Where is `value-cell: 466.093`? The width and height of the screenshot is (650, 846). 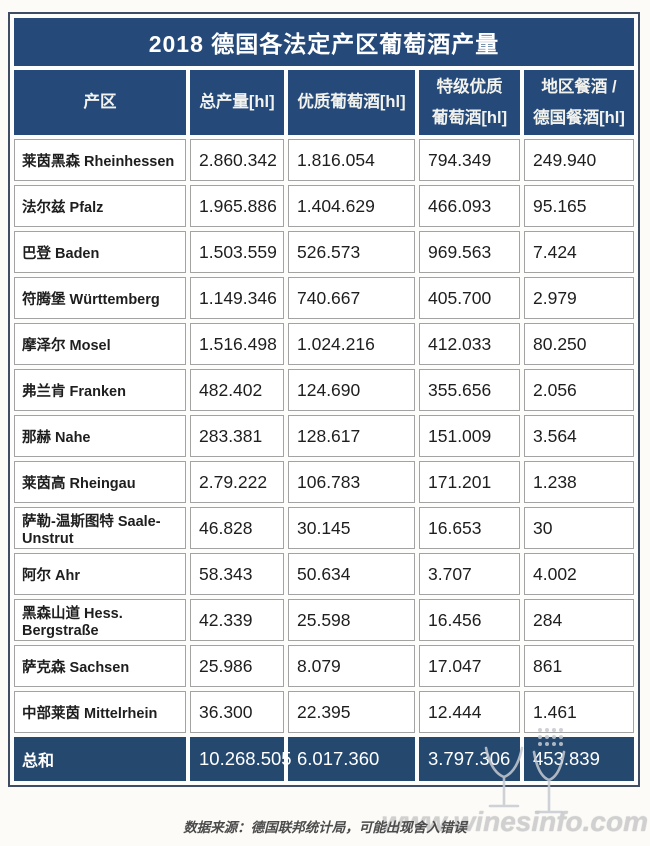
value-cell: 466.093 is located at coordinates (469, 206).